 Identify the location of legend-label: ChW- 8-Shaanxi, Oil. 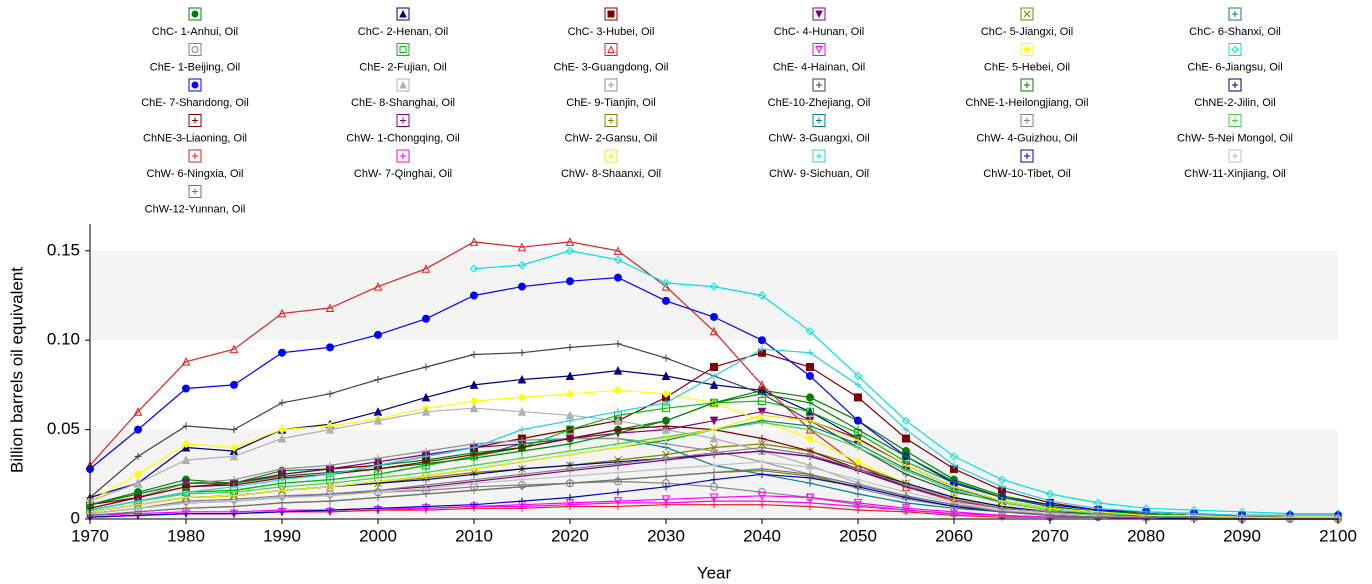
(611, 174).